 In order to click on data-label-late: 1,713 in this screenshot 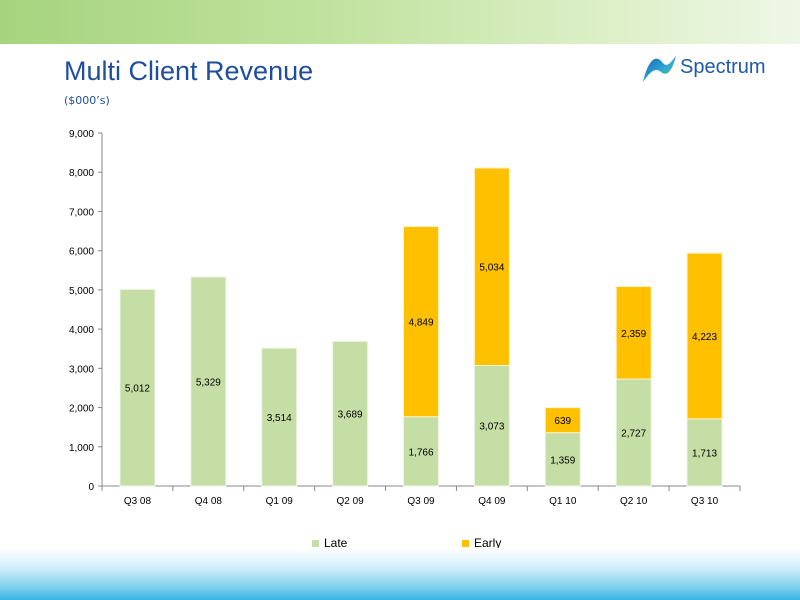, I will do `click(704, 453)`.